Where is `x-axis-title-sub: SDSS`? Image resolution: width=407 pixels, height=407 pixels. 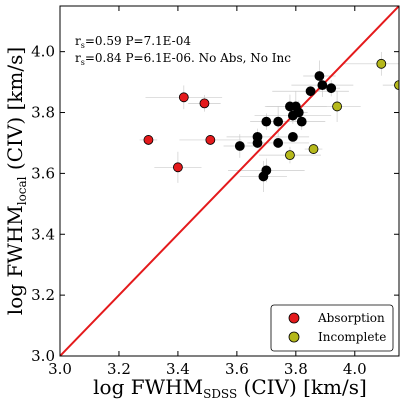 x-axis-title-sub: SDSS is located at coordinates (220, 394).